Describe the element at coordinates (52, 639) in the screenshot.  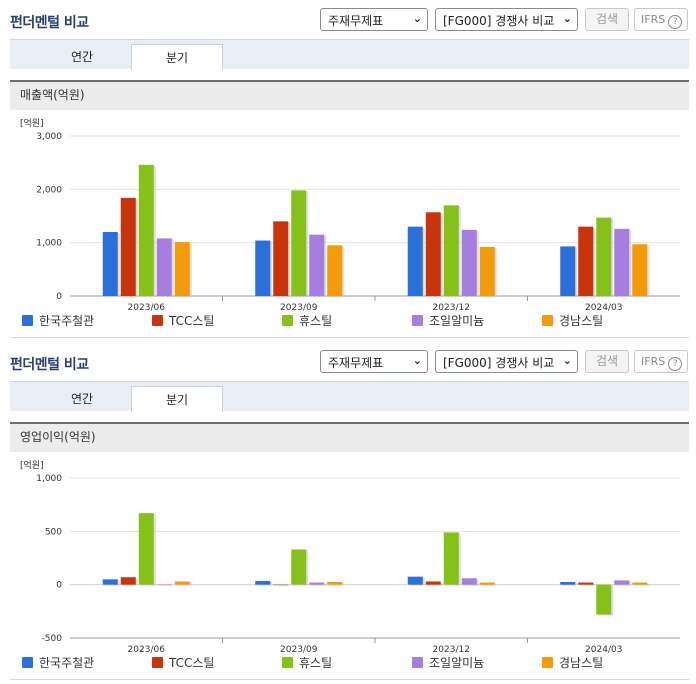
I see `y-tick-label: -500` at that location.